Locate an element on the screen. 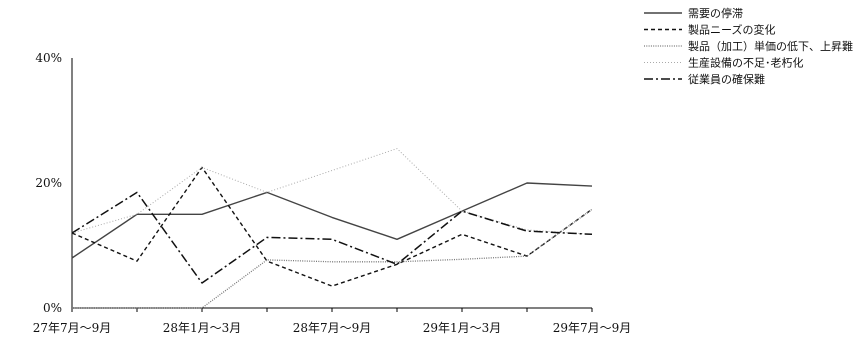  legend-label-3: 製品（加工）単価の低下、上昇難 is located at coordinates (770, 46).